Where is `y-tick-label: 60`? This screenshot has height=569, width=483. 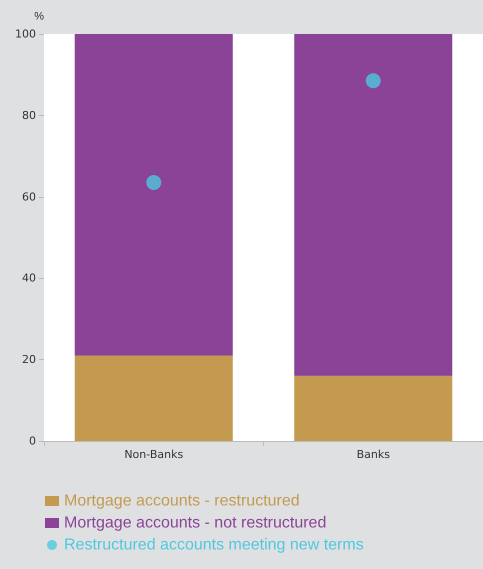 y-tick-label: 60 is located at coordinates (29, 197).